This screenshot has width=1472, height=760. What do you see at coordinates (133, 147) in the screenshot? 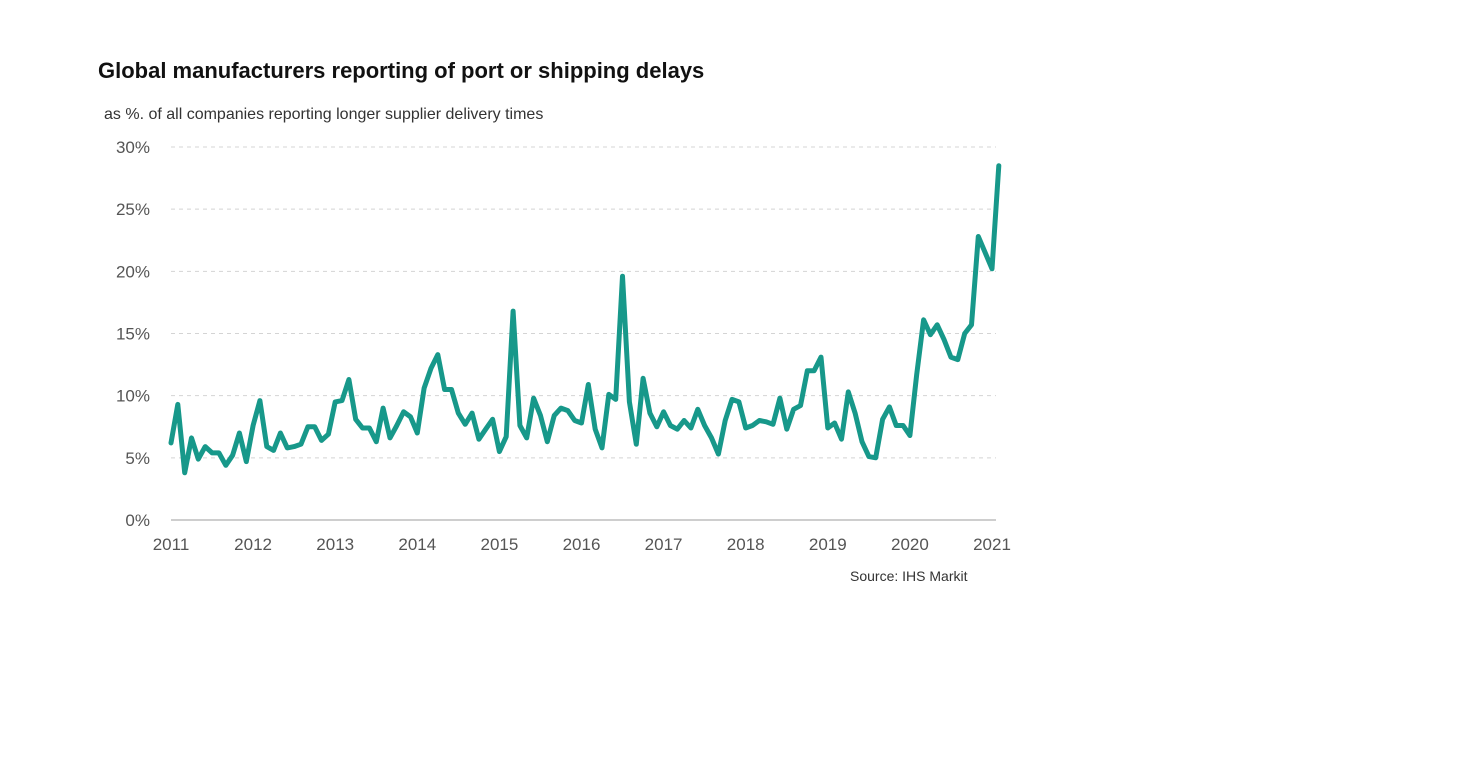
I see `y-tick-label: 30%` at bounding box center [133, 147].